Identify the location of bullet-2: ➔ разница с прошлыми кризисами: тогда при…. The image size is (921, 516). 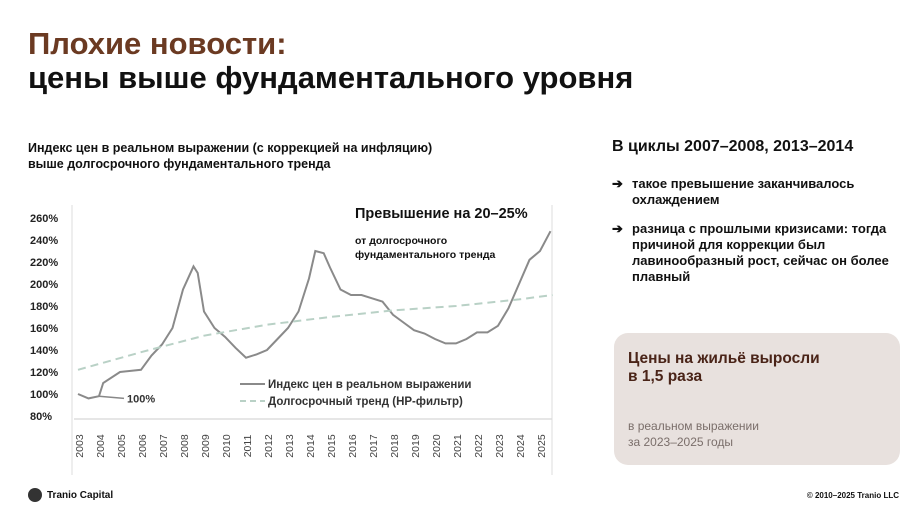
(766, 253).